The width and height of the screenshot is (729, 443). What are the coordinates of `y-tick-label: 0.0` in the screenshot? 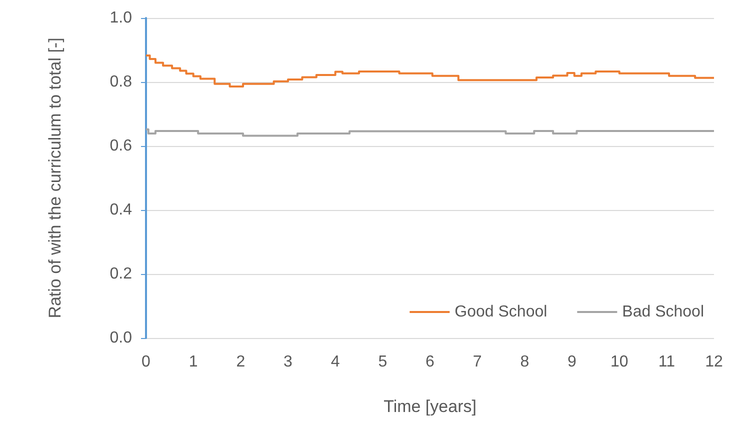 It's located at (121, 338).